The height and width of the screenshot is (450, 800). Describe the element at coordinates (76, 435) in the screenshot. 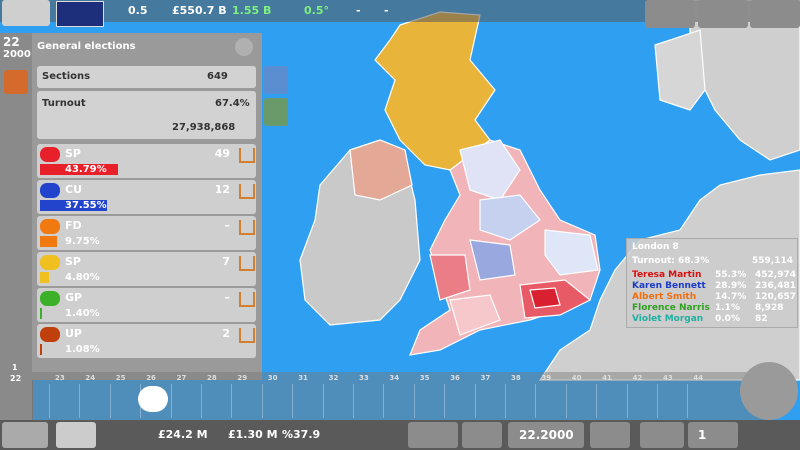

I see `leader-button` at that location.